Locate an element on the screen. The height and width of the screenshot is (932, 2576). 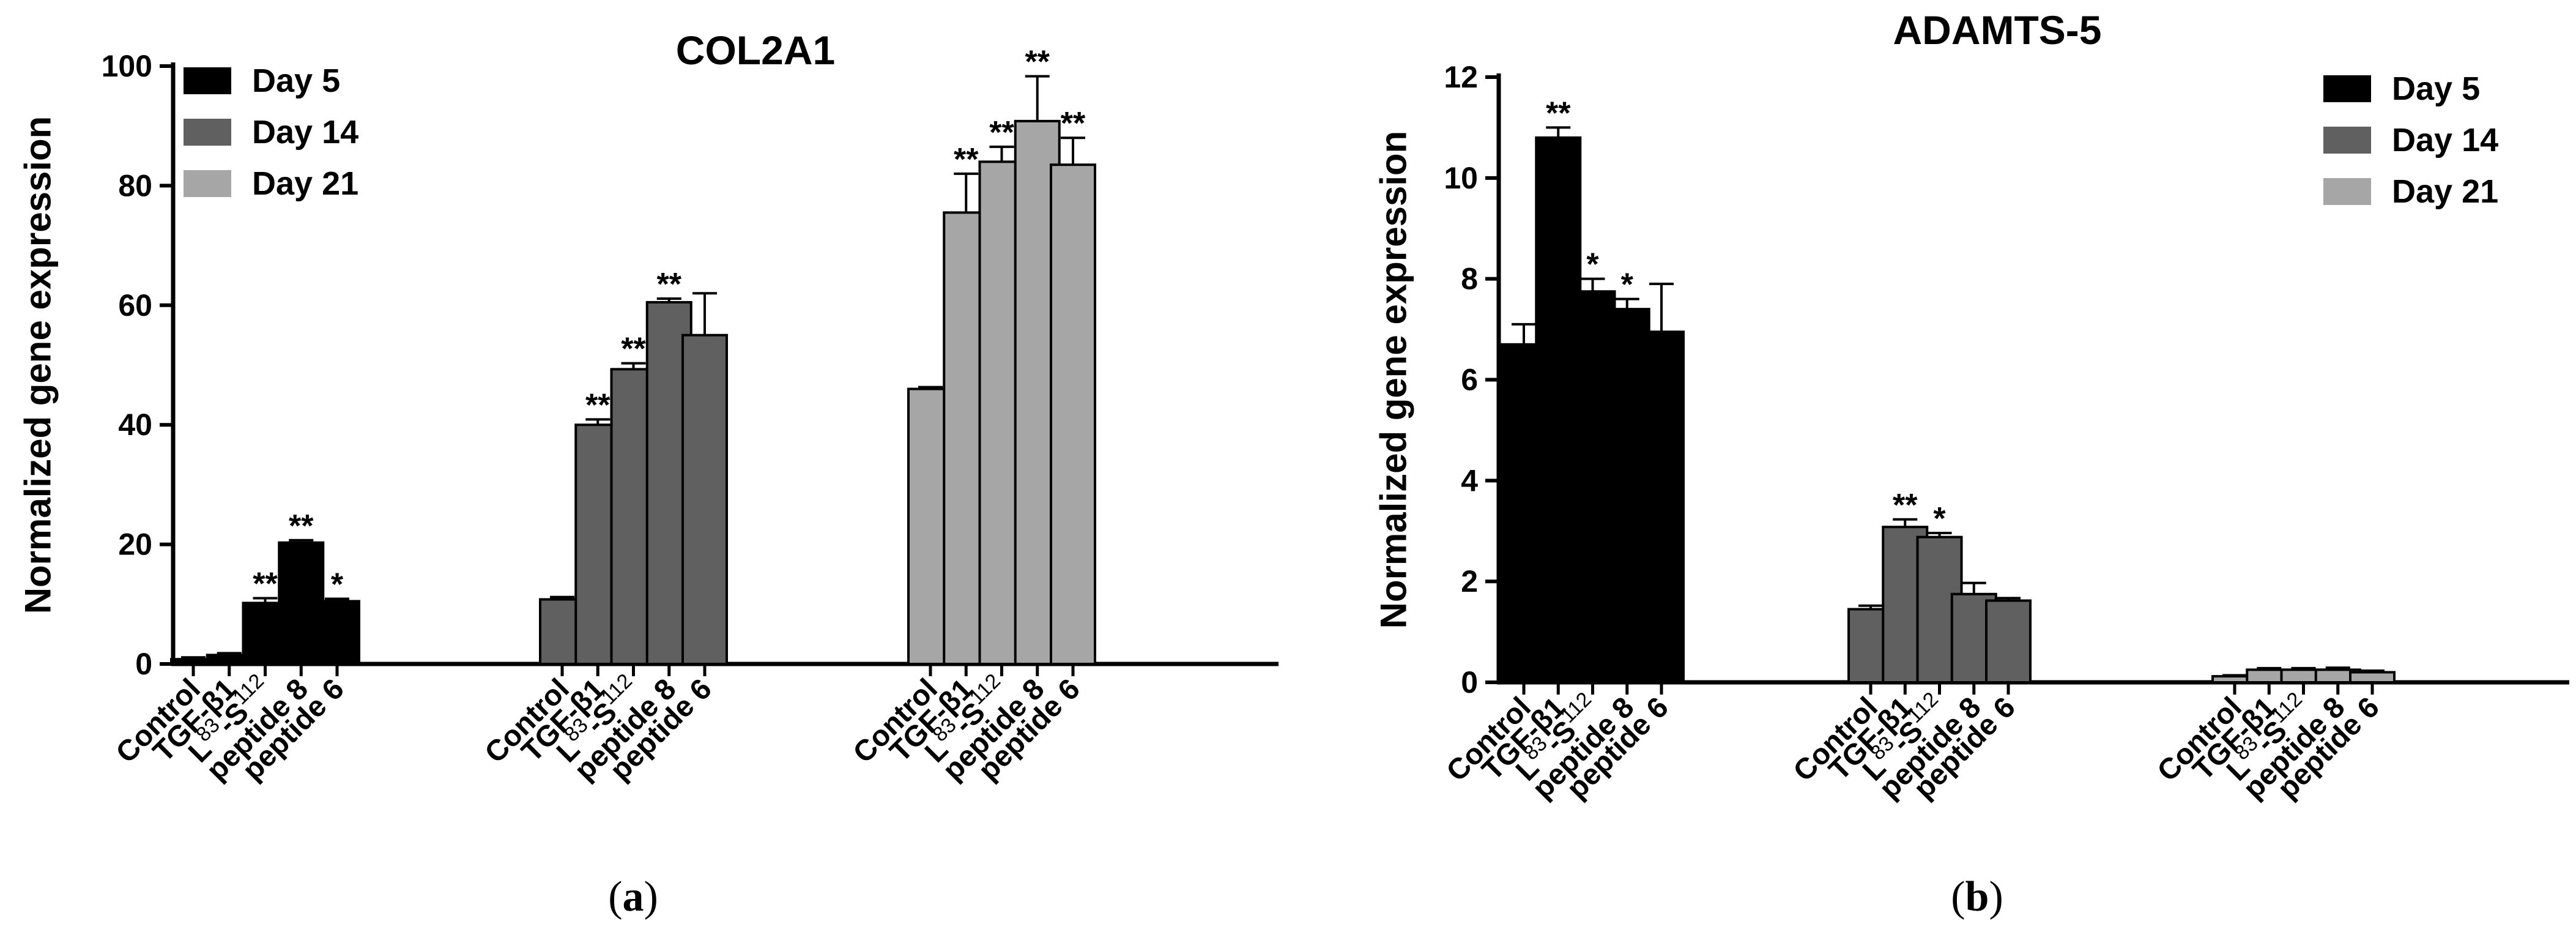
panel-a-title: COL2A1 is located at coordinates (755, 51).